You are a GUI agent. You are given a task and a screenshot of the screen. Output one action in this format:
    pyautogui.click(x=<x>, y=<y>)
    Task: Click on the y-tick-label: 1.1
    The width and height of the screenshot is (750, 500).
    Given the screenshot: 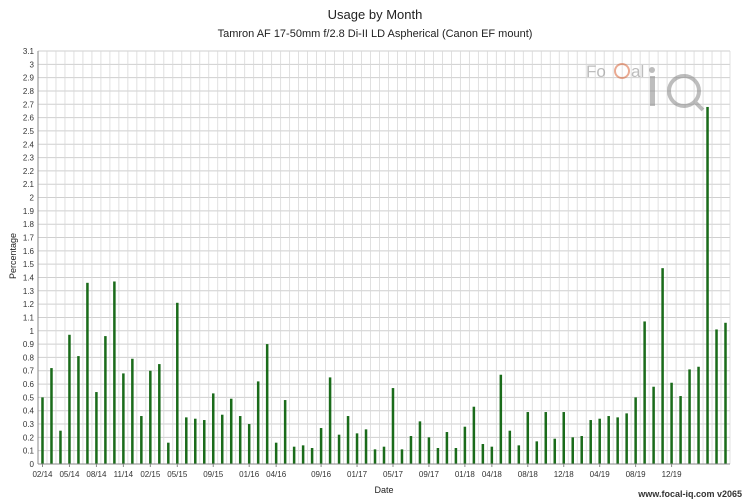 What is the action you would take?
    pyautogui.click(x=29, y=317)
    